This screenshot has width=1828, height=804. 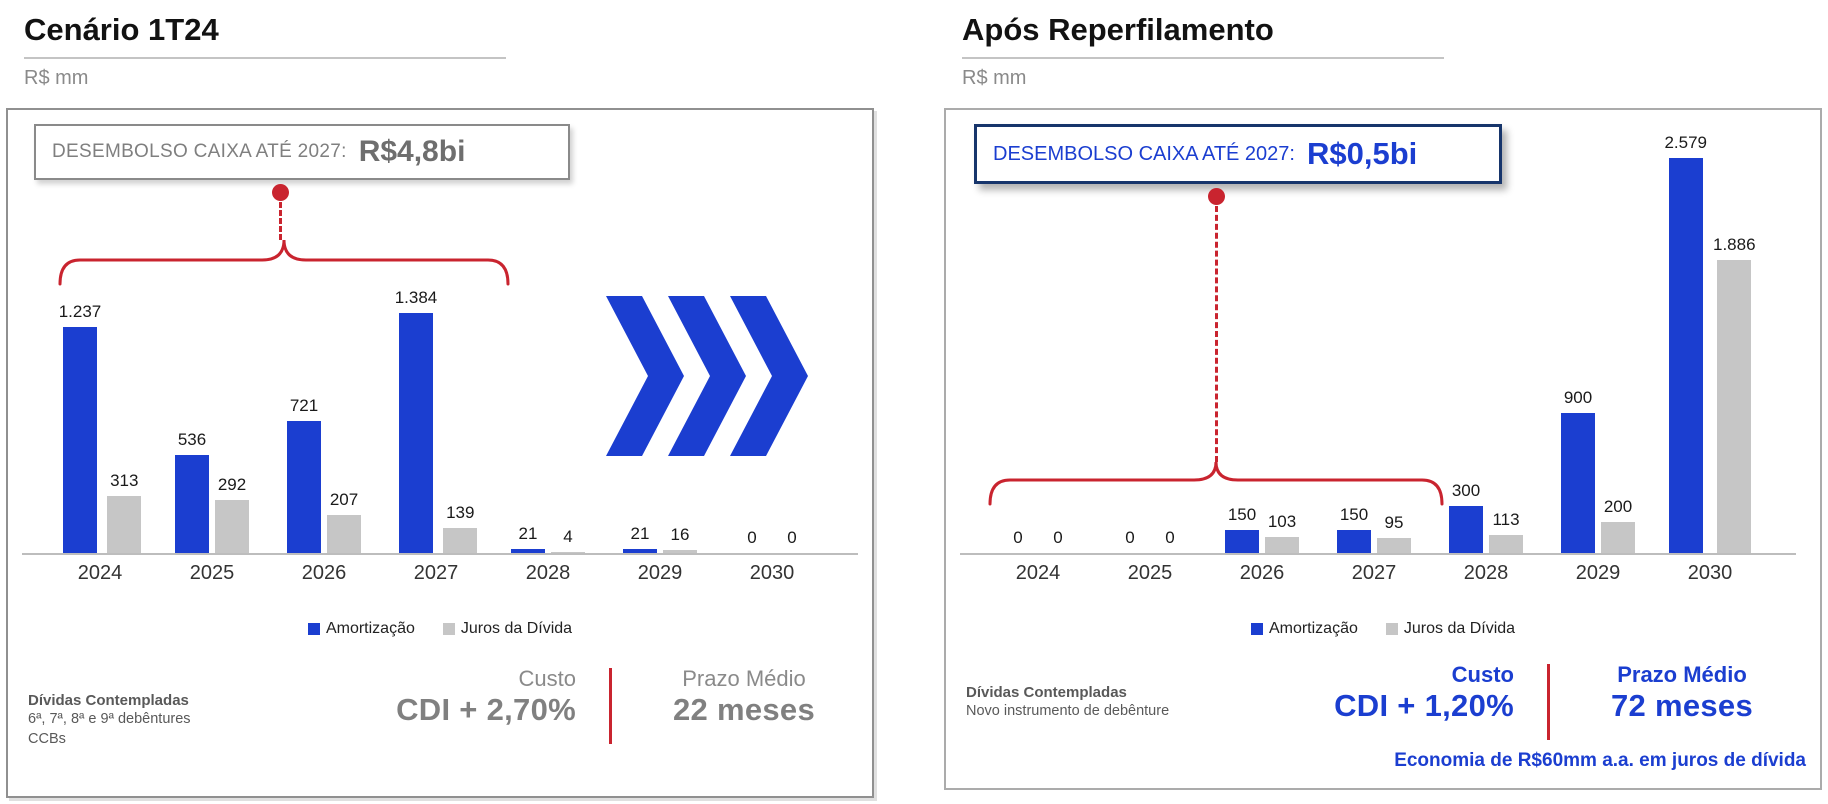 I want to click on cost-block: Custo CDI + 1,20%, so click(x=1375, y=693).